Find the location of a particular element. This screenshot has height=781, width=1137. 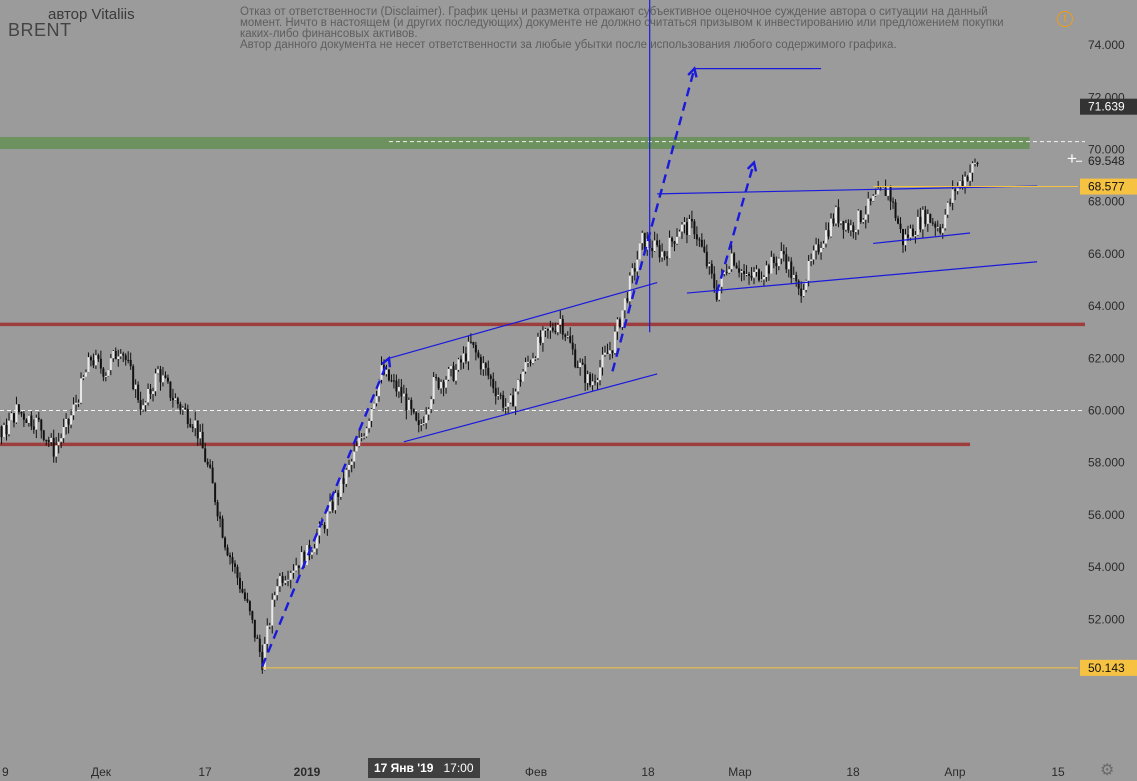

arrow-head is located at coordinates (386, 361).